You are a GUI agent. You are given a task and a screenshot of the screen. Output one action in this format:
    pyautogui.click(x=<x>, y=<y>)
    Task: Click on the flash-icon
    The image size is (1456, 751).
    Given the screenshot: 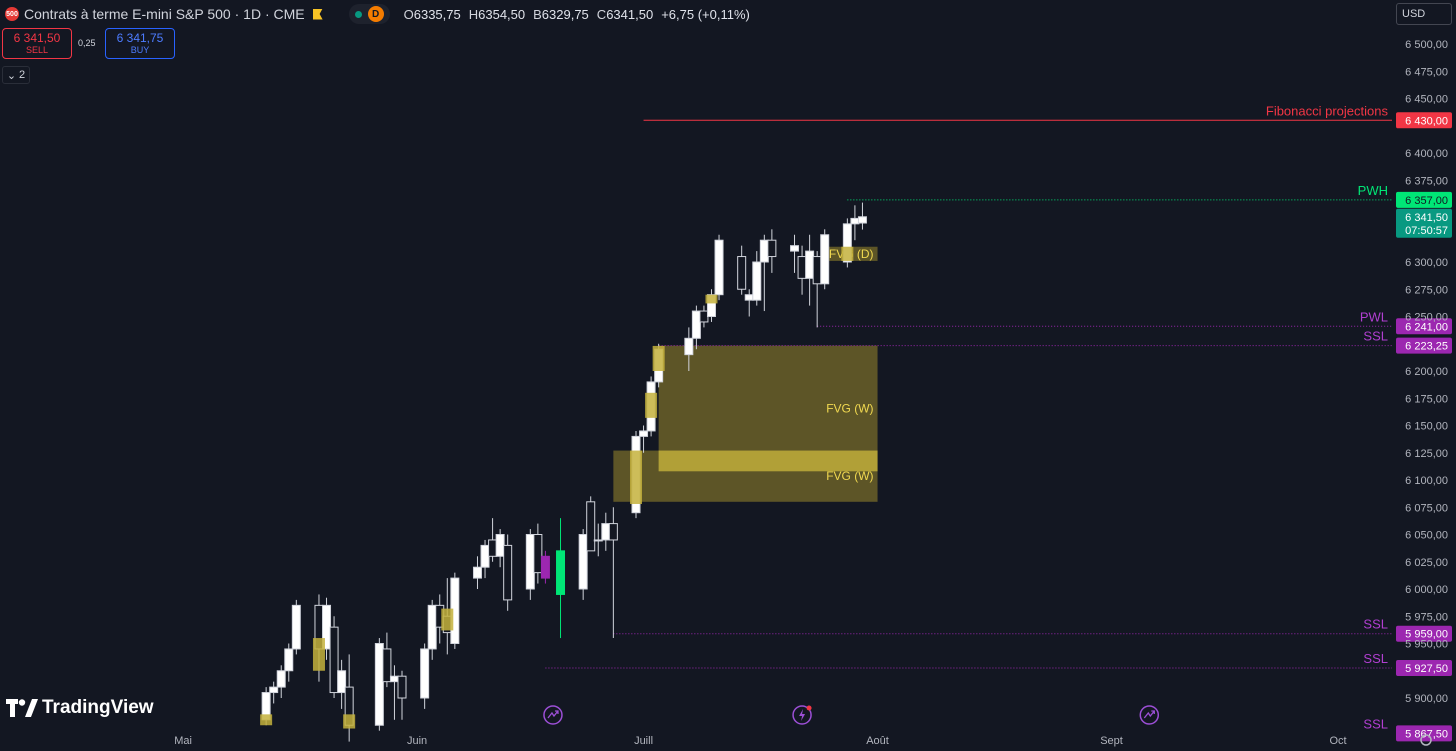 What is the action you would take?
    pyautogui.click(x=802, y=715)
    